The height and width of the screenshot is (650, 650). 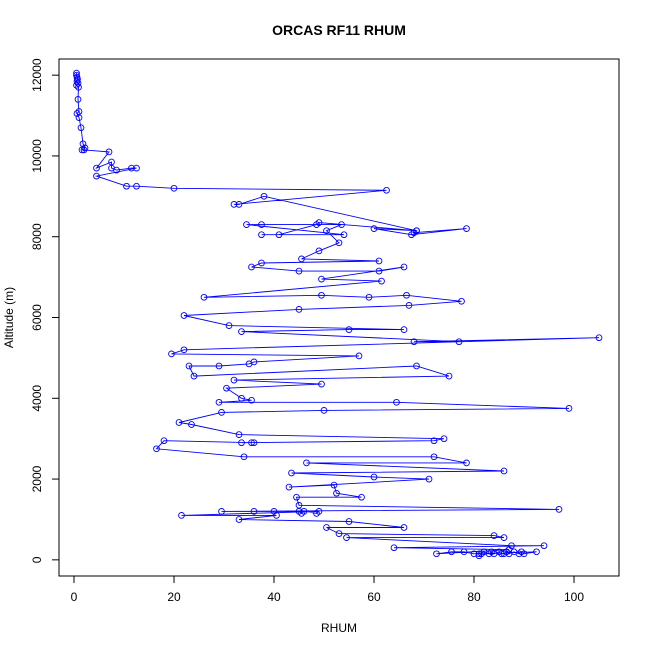 What do you see at coordinates (327, 590) in the screenshot?
I see `x-axis: 0 20 40 60 80 100` at bounding box center [327, 590].